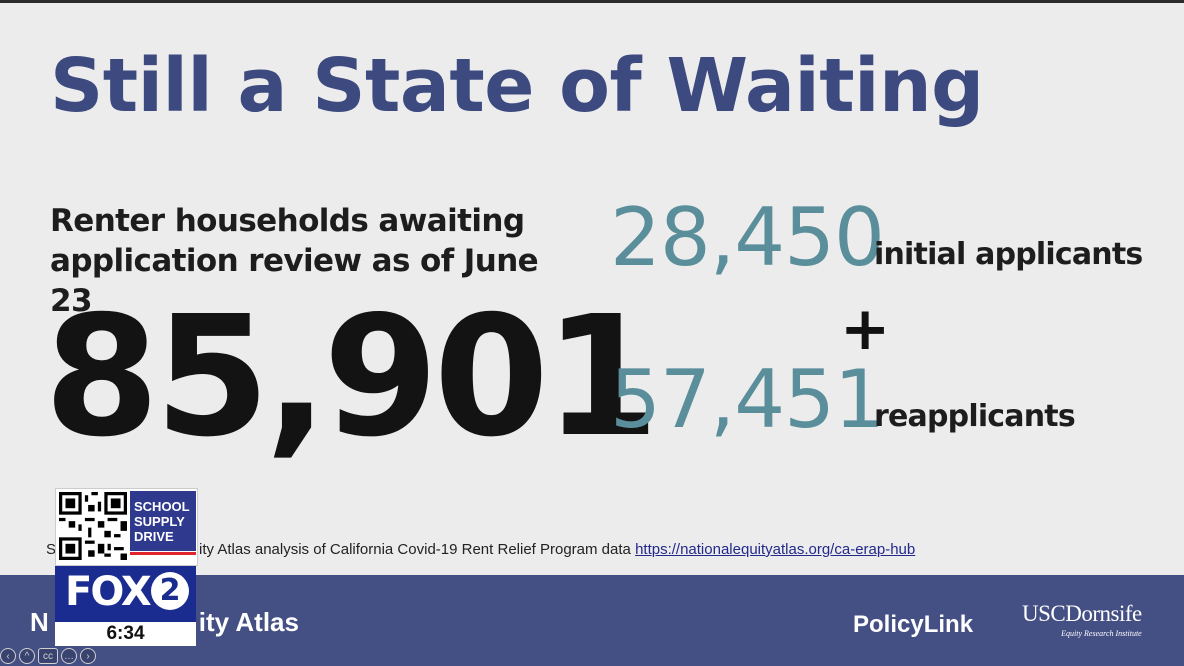 This screenshot has height=666, width=1184. I want to click on slide-title: Still a State of Waiting, so click(517, 86).